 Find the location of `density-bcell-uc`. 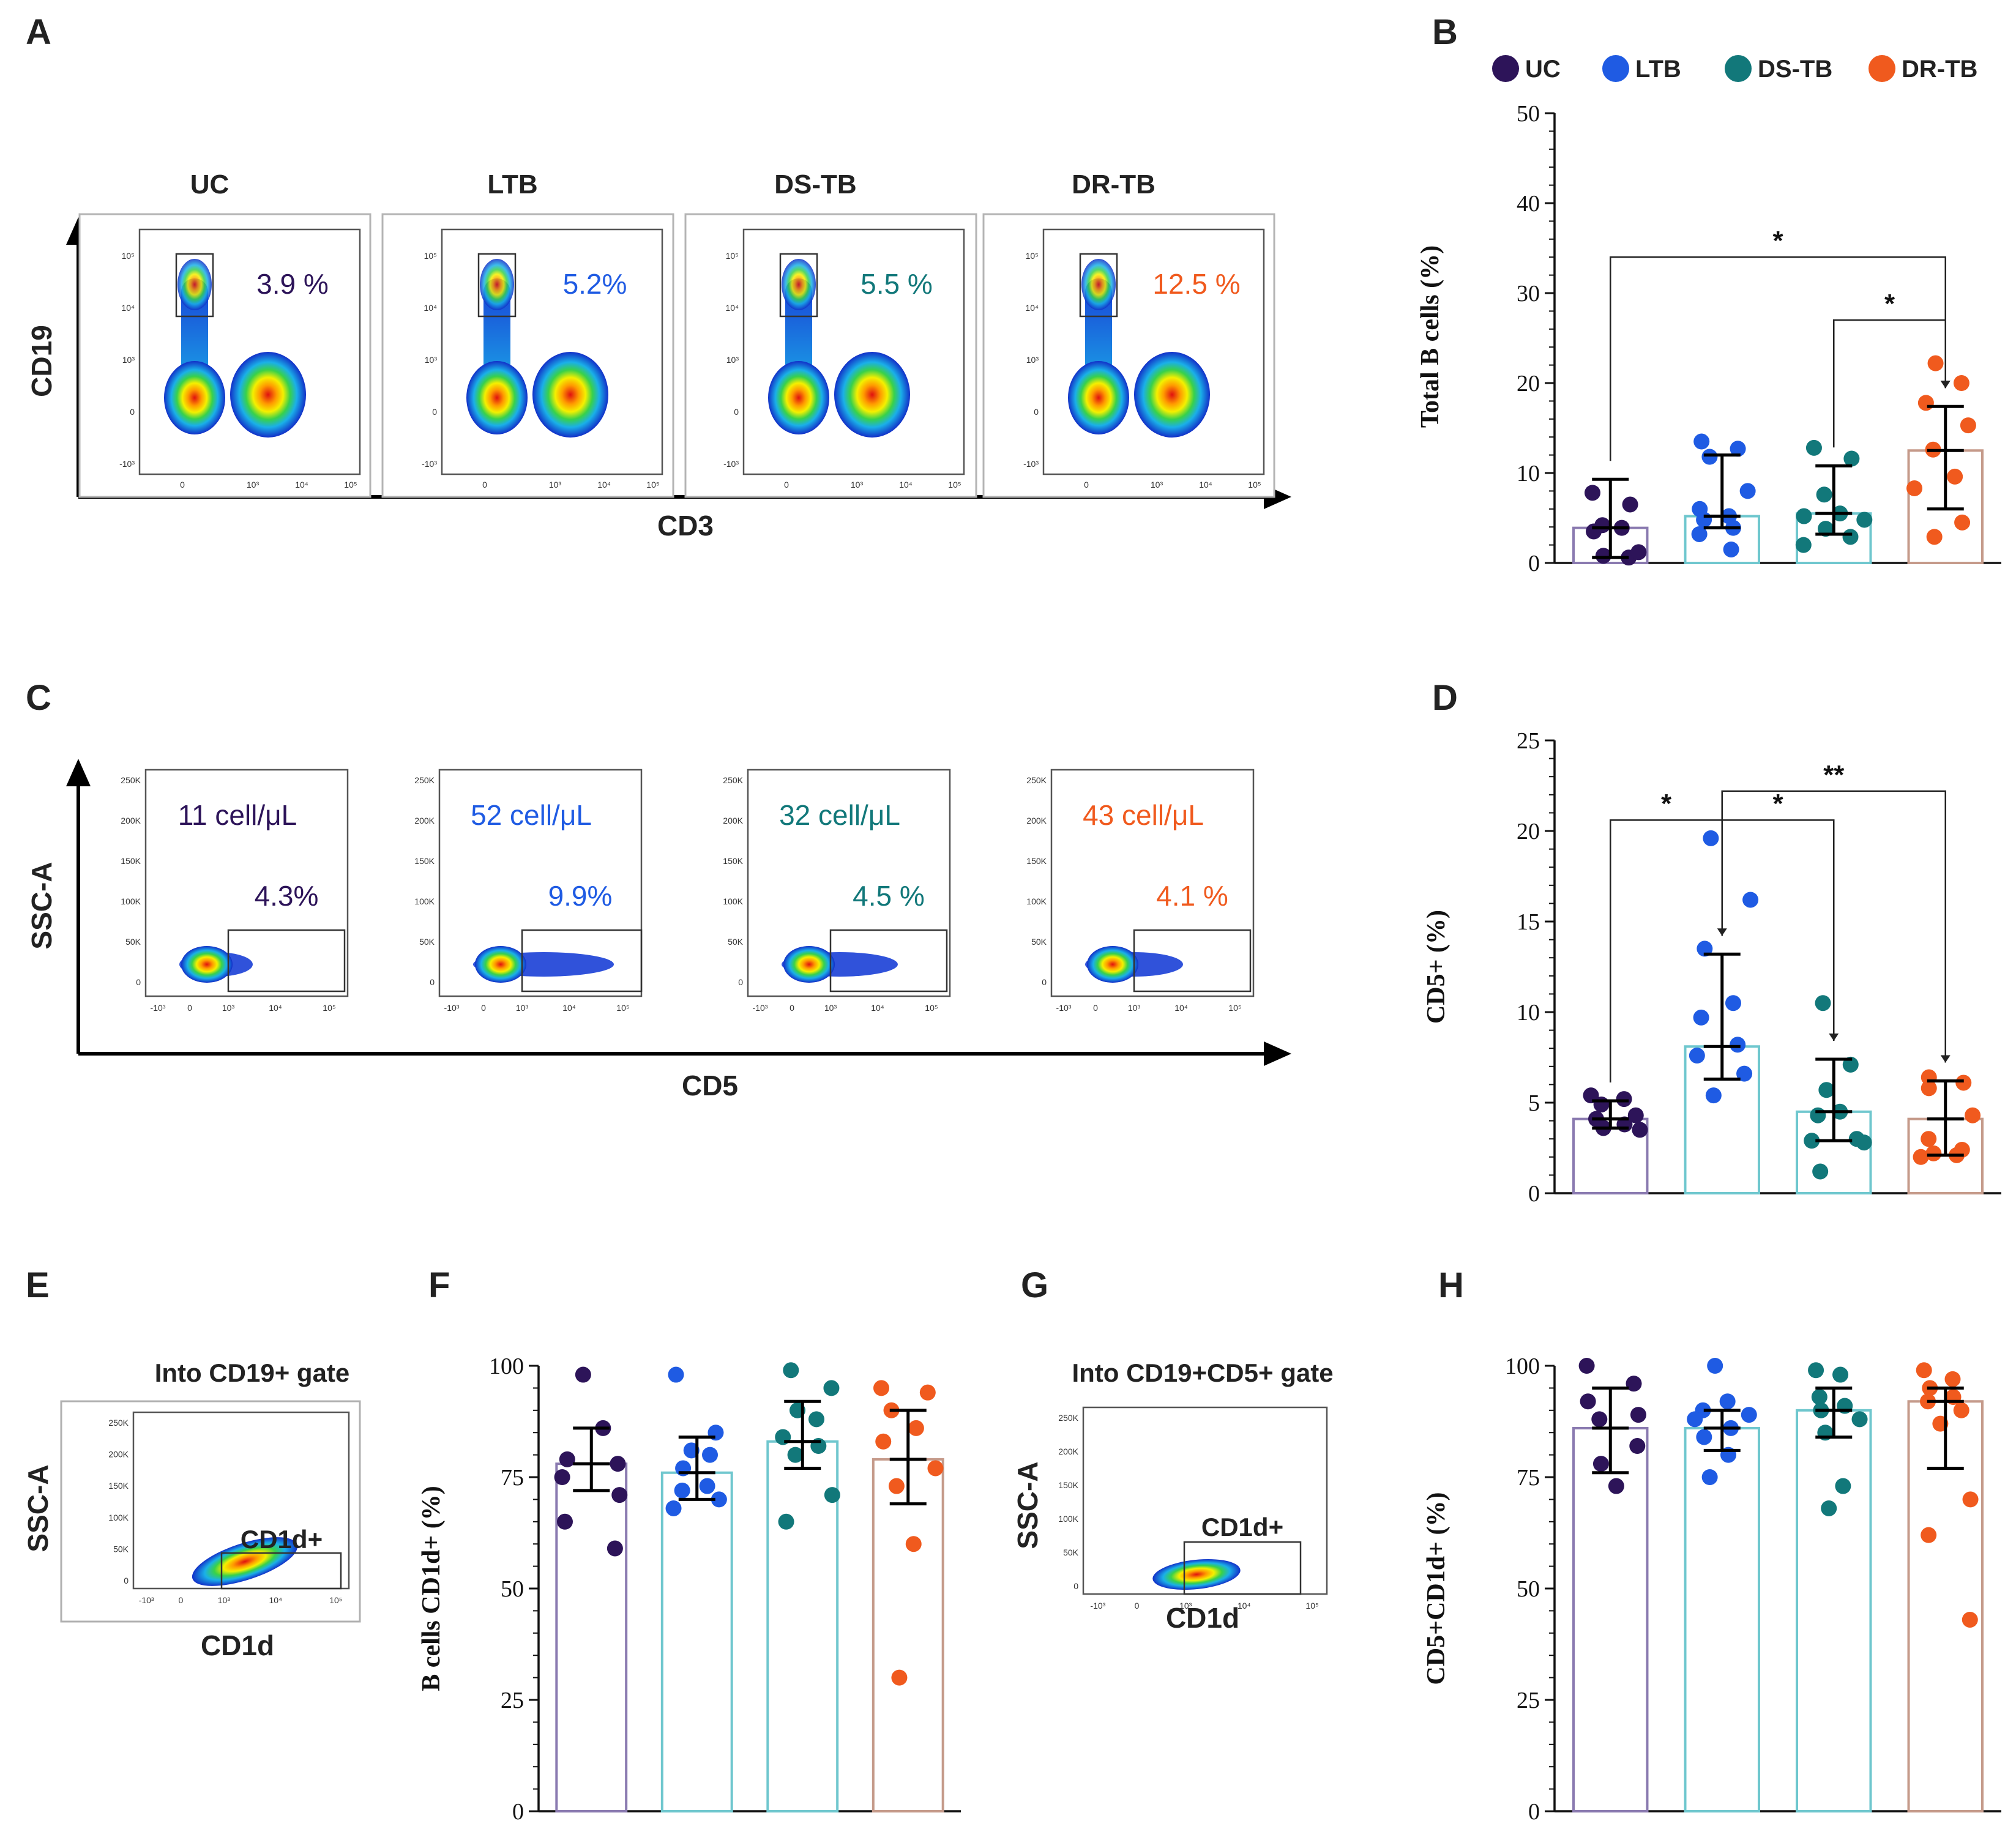

density-bcell-uc is located at coordinates (194, 284).